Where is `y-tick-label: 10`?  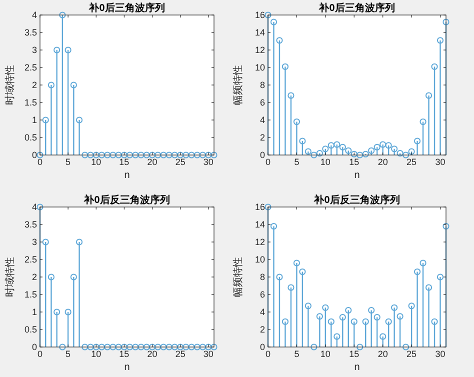
y-tick-label: 10 is located at coordinates (259, 67).